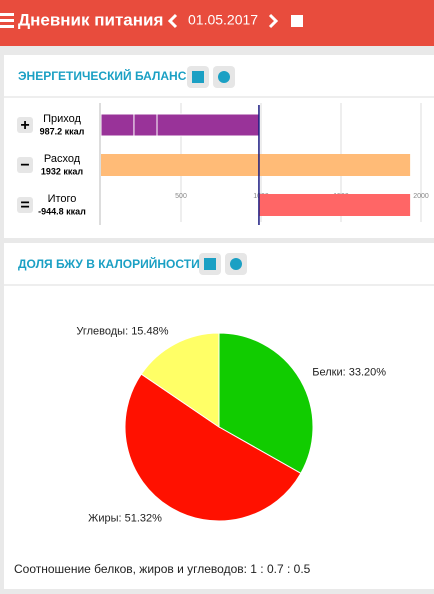  I want to click on header-bar, so click(217, 23).